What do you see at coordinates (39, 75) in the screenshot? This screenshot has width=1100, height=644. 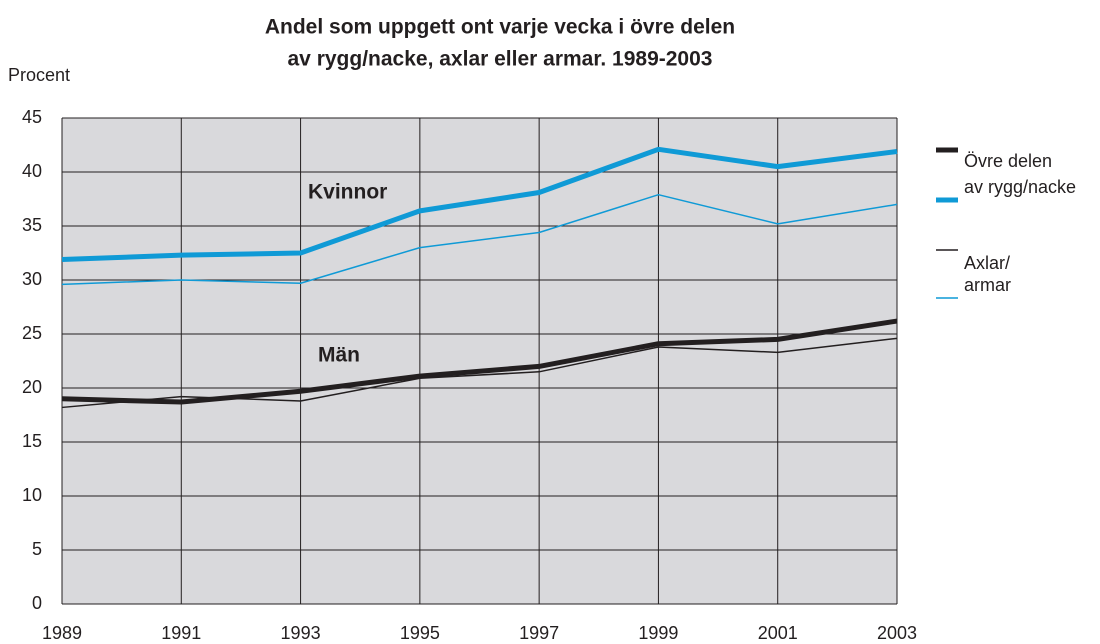 I see `y-axis-label: Procent` at bounding box center [39, 75].